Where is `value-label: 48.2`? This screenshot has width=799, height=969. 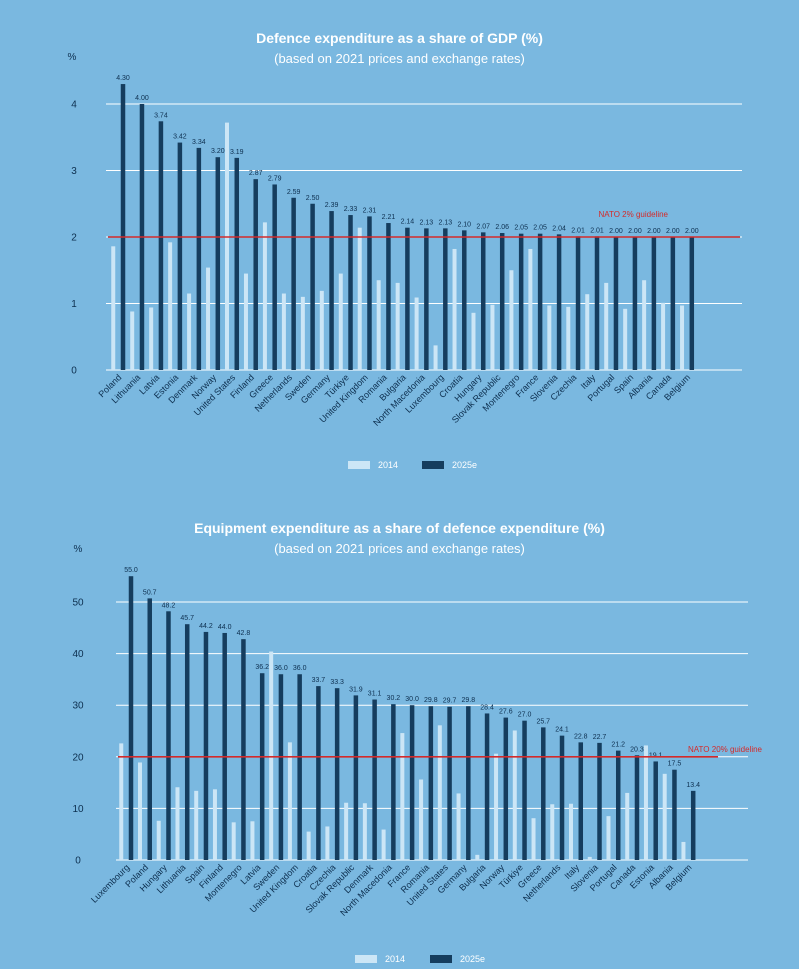 value-label: 48.2 is located at coordinates (169, 605).